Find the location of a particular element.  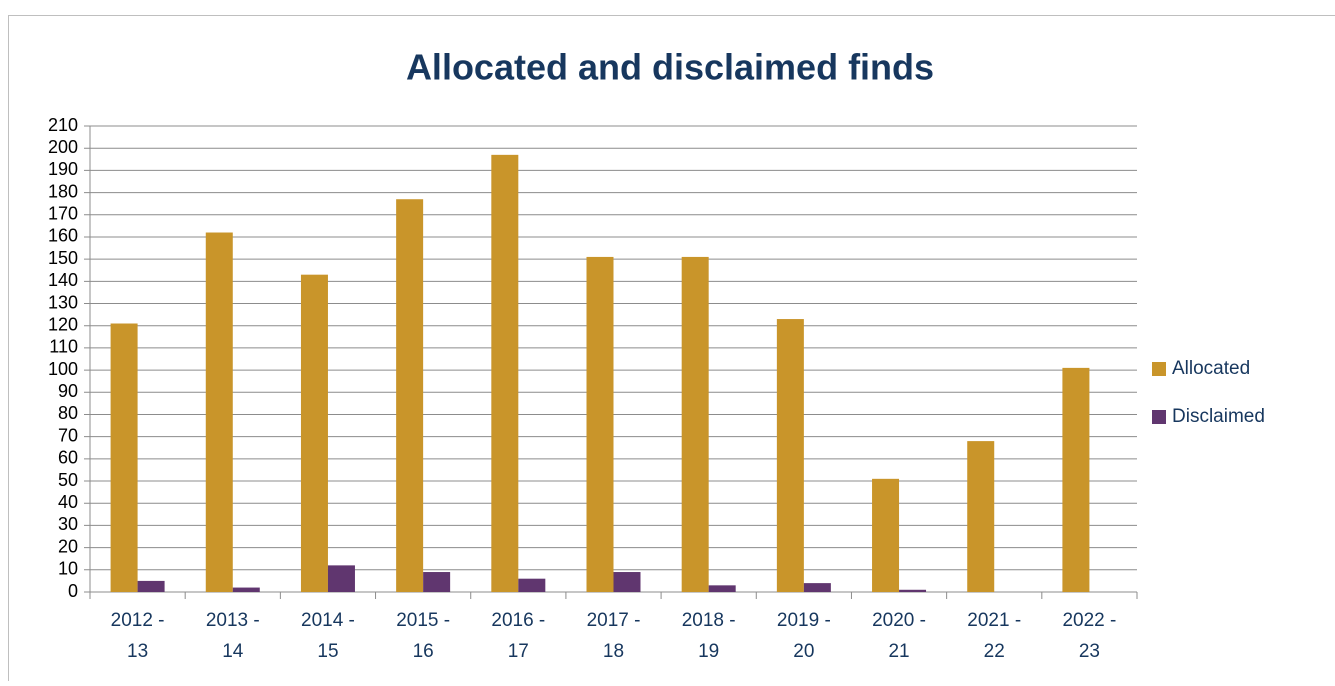

y-tick-label: 90 is located at coordinates (68, 391).